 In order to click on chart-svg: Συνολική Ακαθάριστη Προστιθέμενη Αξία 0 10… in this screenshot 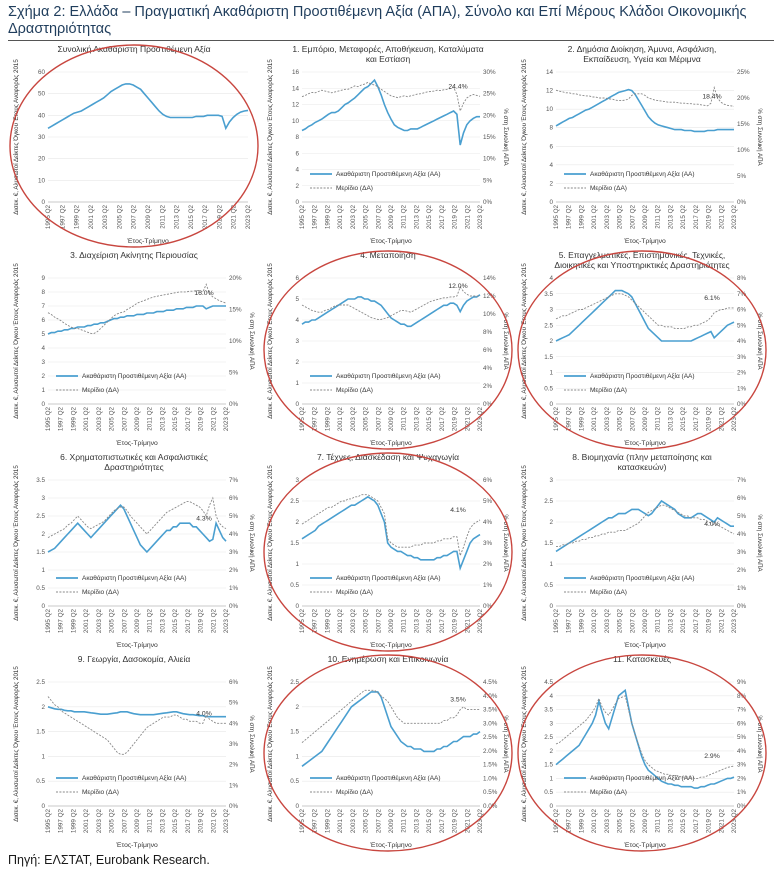, I will do `click(134, 146)`.